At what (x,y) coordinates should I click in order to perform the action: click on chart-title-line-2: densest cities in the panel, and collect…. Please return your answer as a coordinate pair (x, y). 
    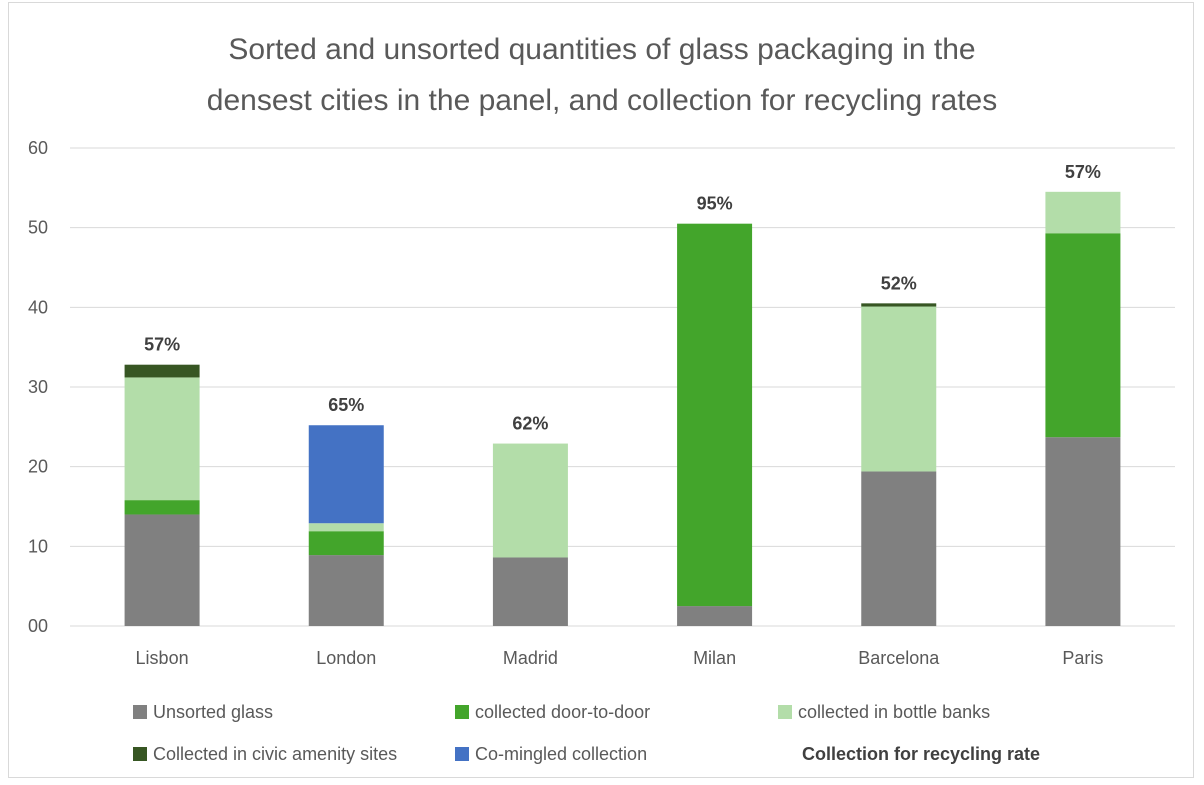
    Looking at the image, I should click on (602, 100).